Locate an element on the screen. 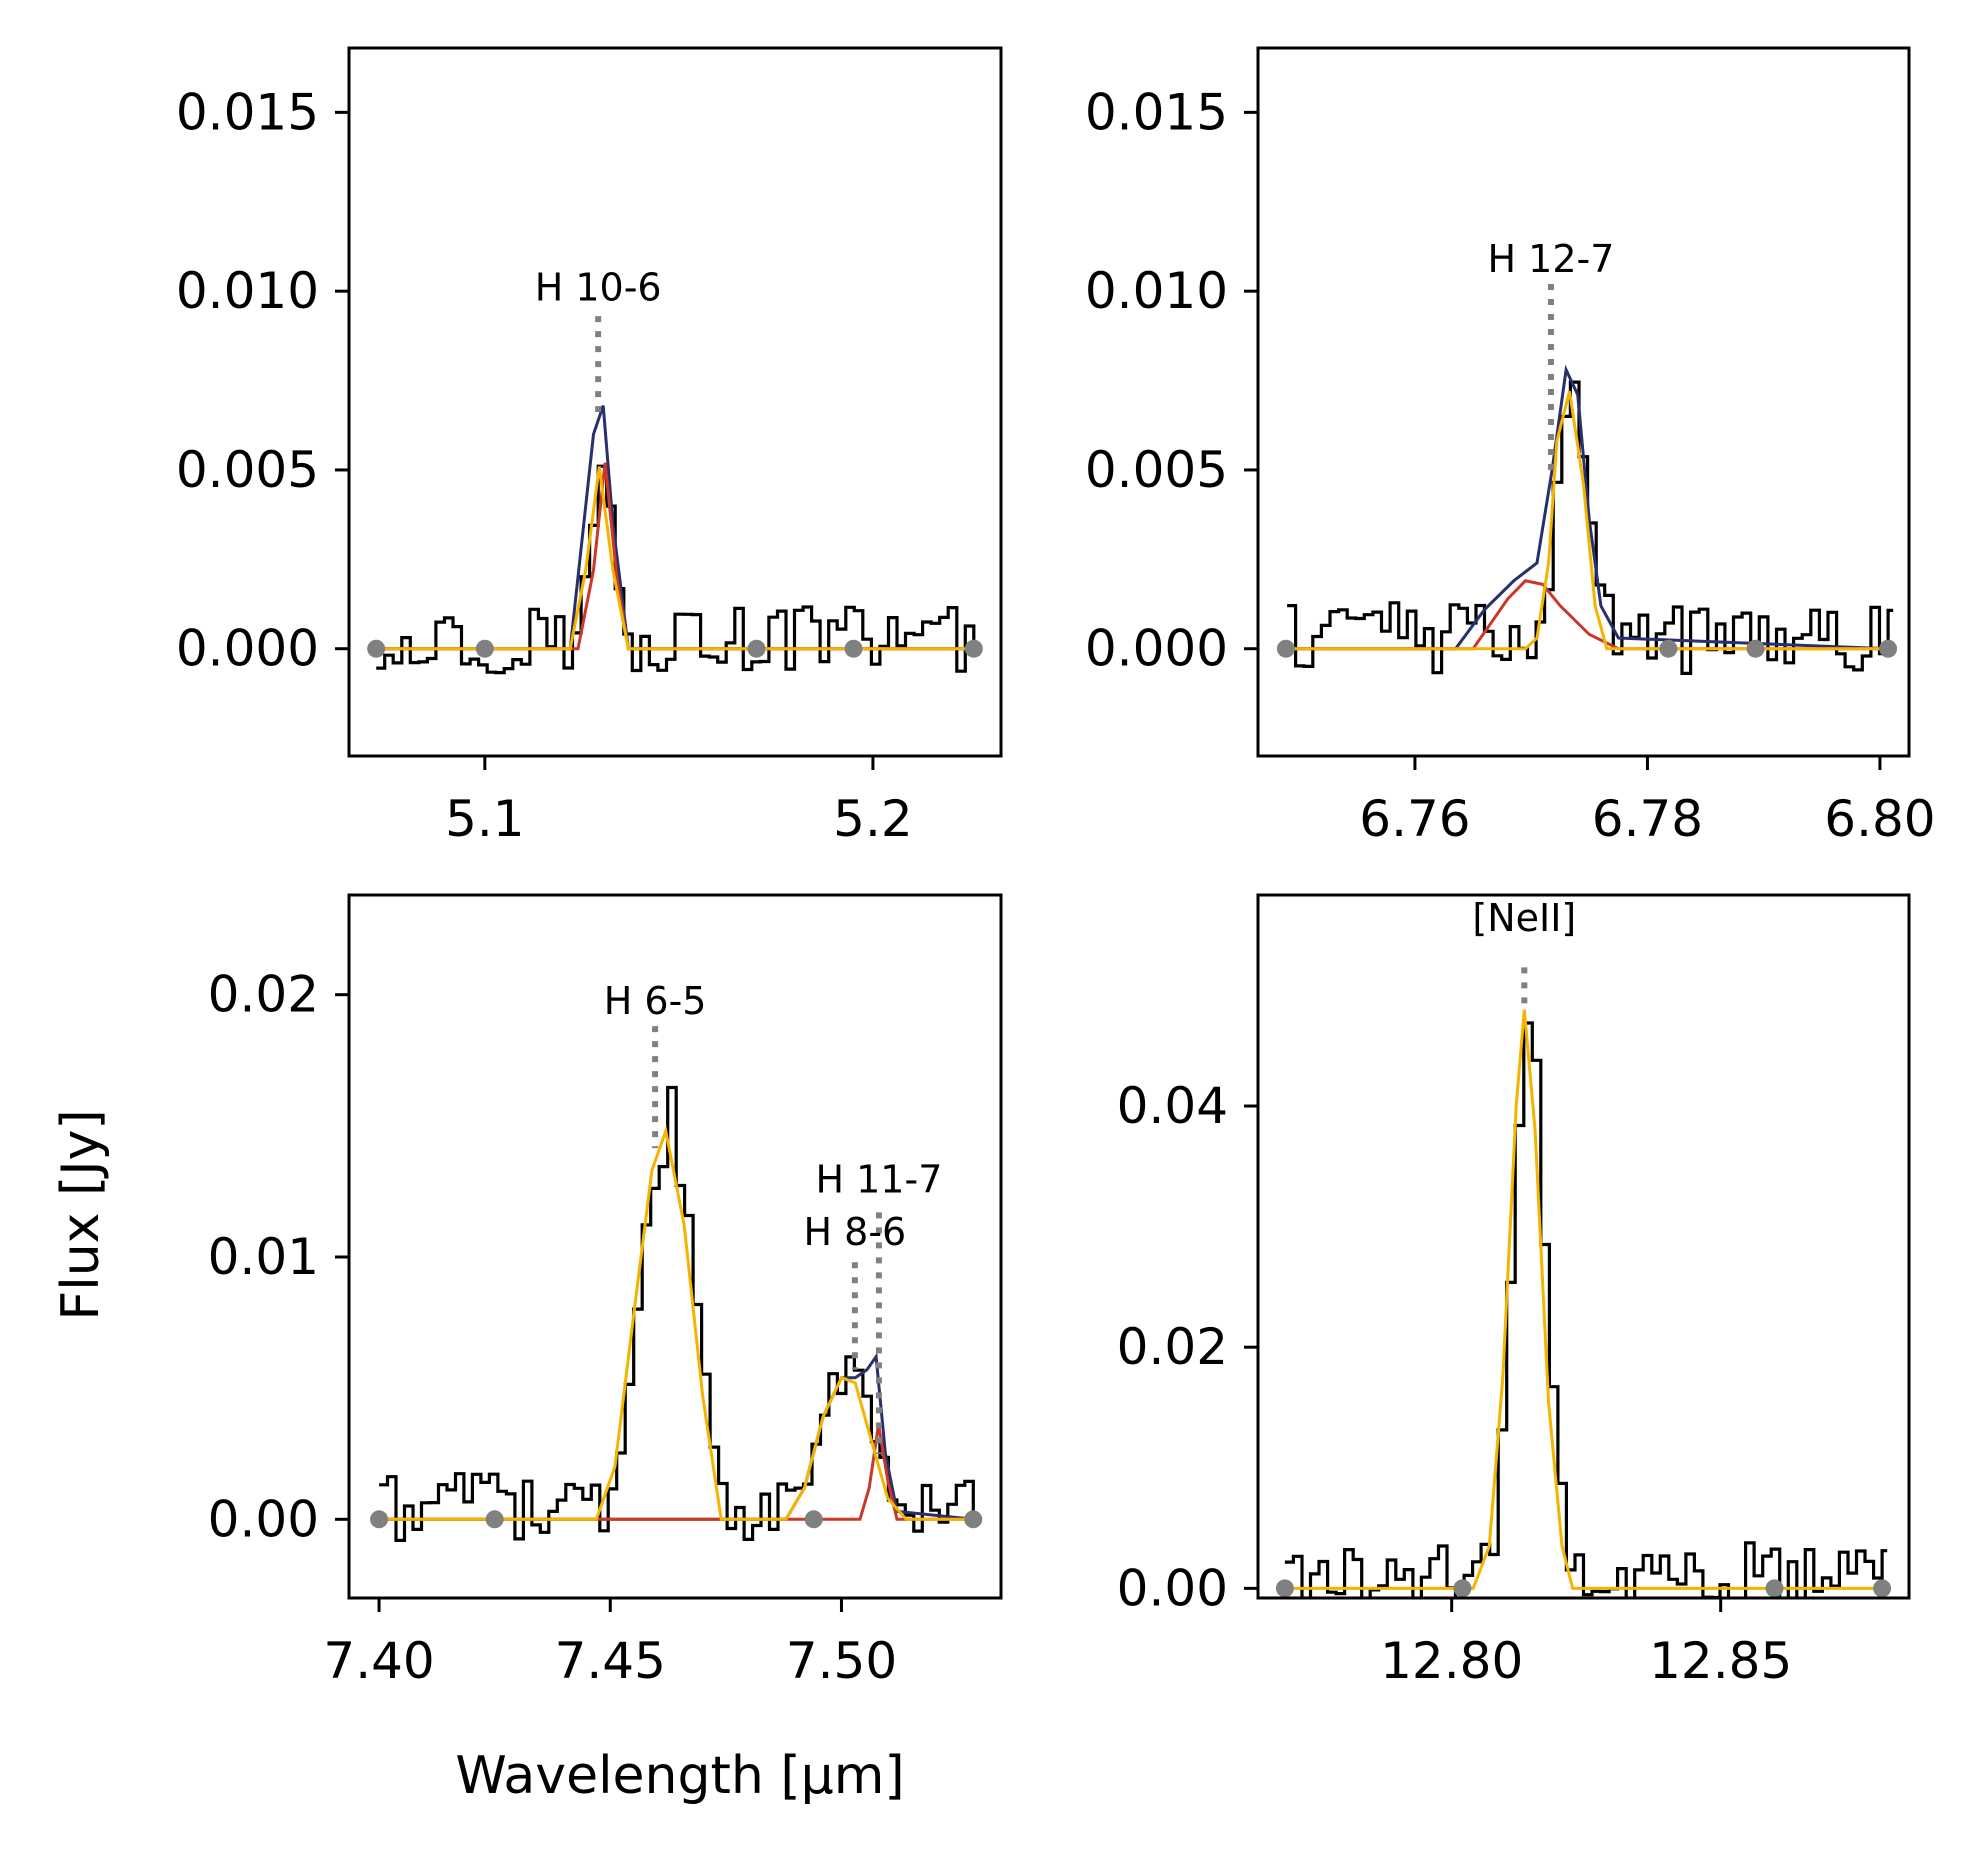  y-tick-label: 0.04 is located at coordinates (1172, 1106).